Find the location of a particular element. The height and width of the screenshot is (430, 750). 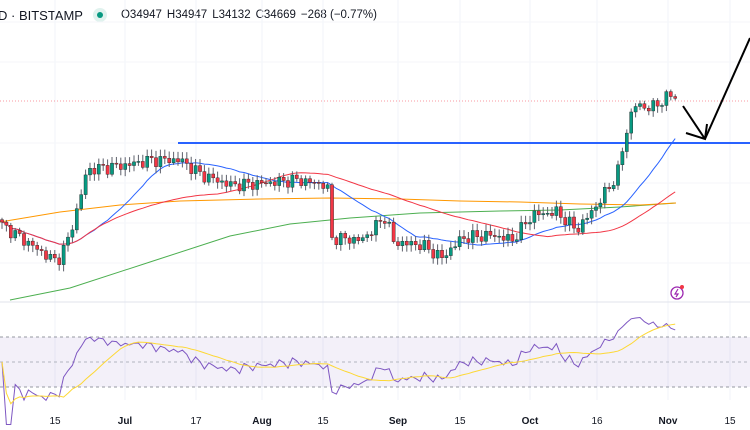

arrow-down-segment is located at coordinates (694, 122).